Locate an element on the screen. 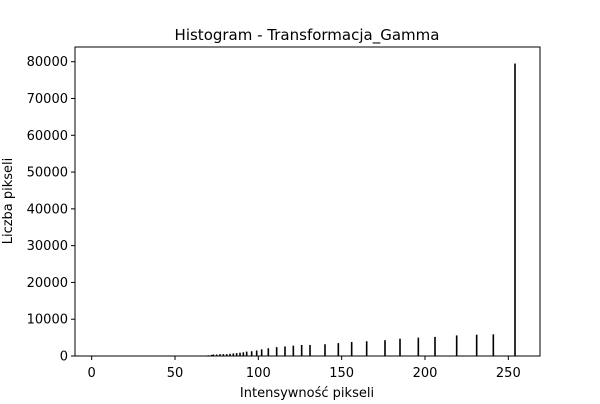 The image size is (600, 404). x-tick-label: 150 is located at coordinates (341, 373).